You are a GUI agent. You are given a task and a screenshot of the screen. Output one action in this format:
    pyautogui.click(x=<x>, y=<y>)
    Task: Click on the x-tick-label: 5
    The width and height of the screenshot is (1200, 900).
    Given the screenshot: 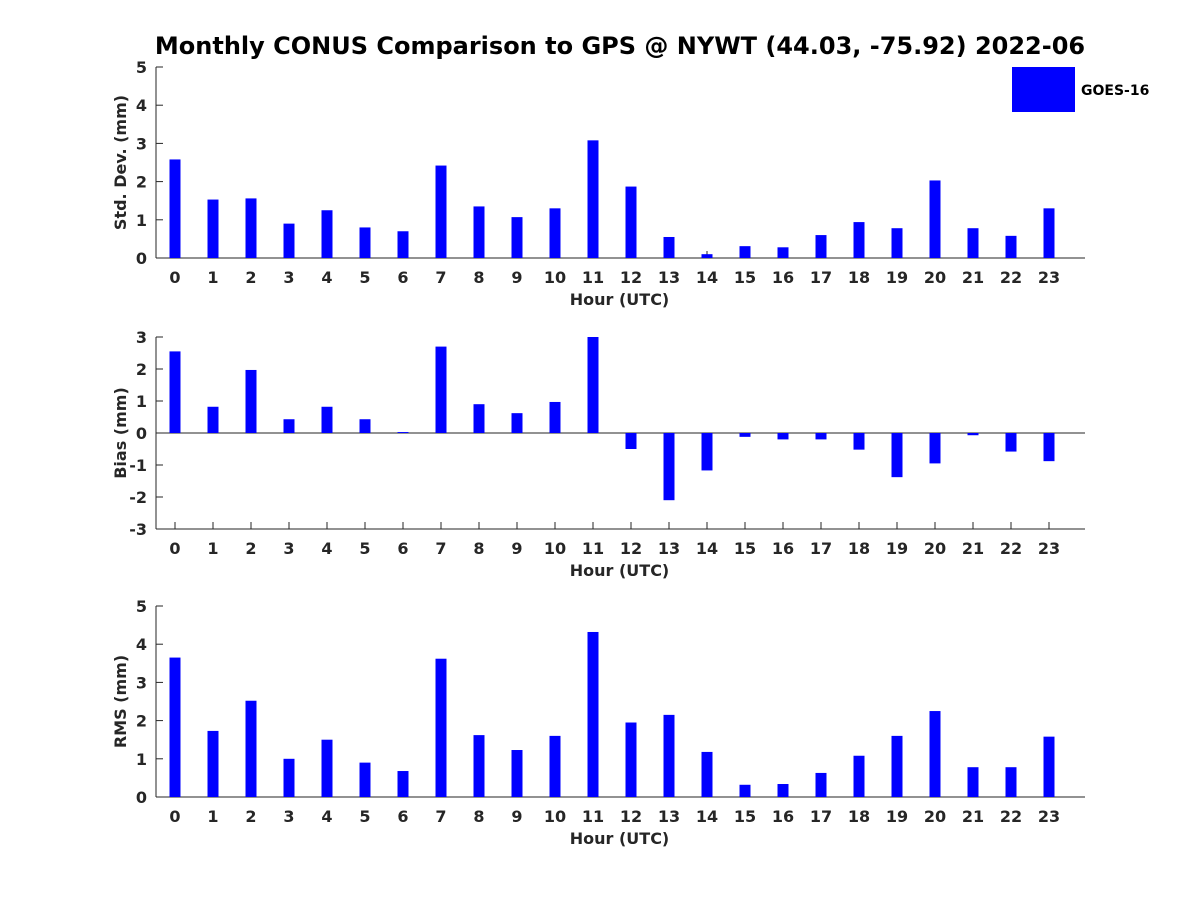 What is the action you would take?
    pyautogui.click(x=364, y=816)
    